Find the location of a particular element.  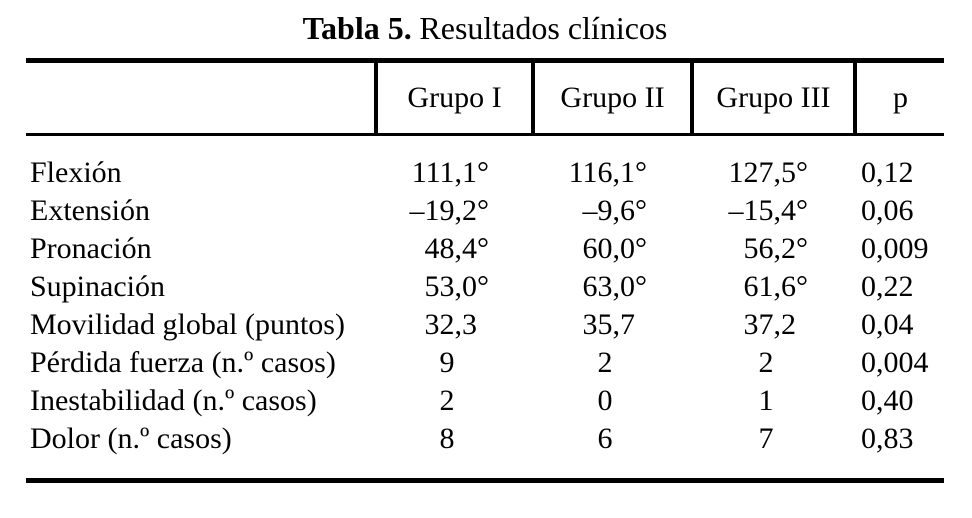

value-cell-grupo2: 0 is located at coordinates (612, 401).